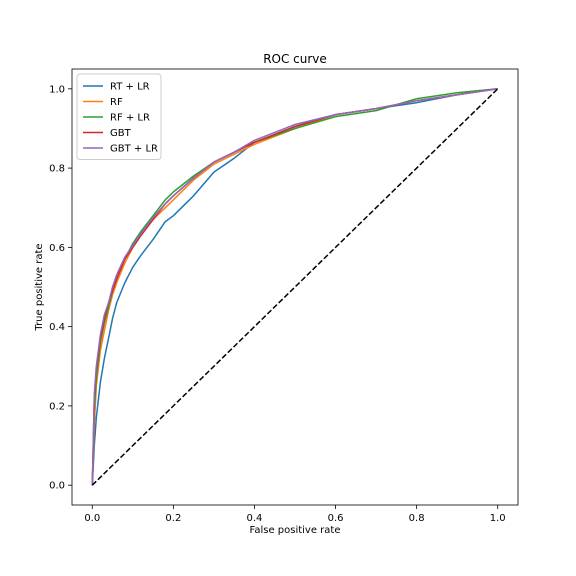 The height and width of the screenshot is (576, 576). I want to click on y-axis-ticks: 0.0 0.2 0.4 0.6 0.8 1.0, so click(60, 288).